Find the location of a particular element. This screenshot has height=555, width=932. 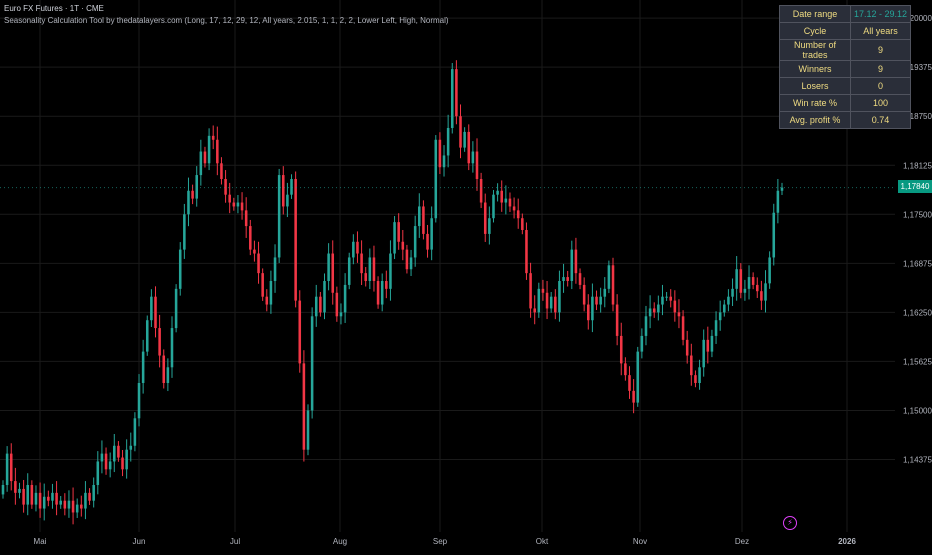

stats-label: Cycle is located at coordinates (815, 31).